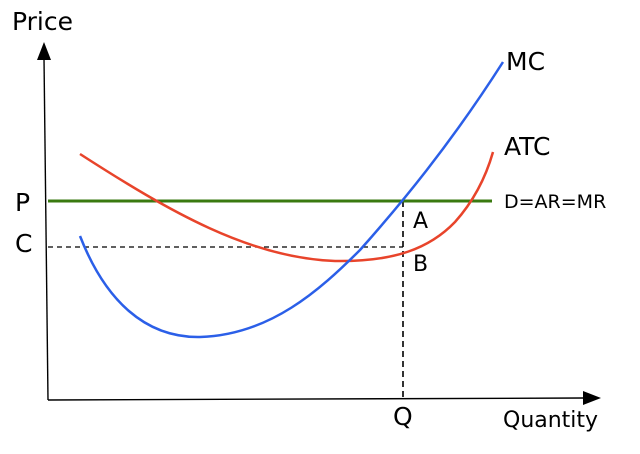 Image resolution: width=640 pixels, height=454 pixels. I want to click on y-axis-arrow, so click(44, 51).